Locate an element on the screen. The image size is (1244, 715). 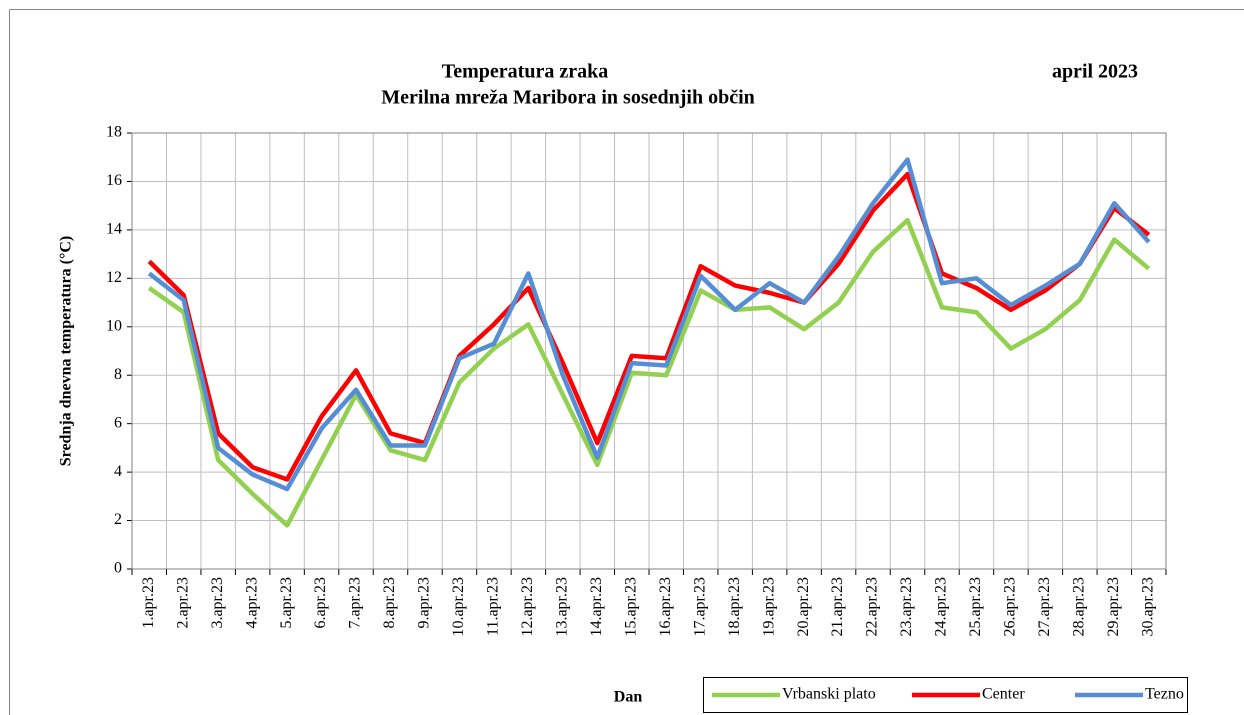
x-tick-label: 13.apr.23 is located at coordinates (562, 607).